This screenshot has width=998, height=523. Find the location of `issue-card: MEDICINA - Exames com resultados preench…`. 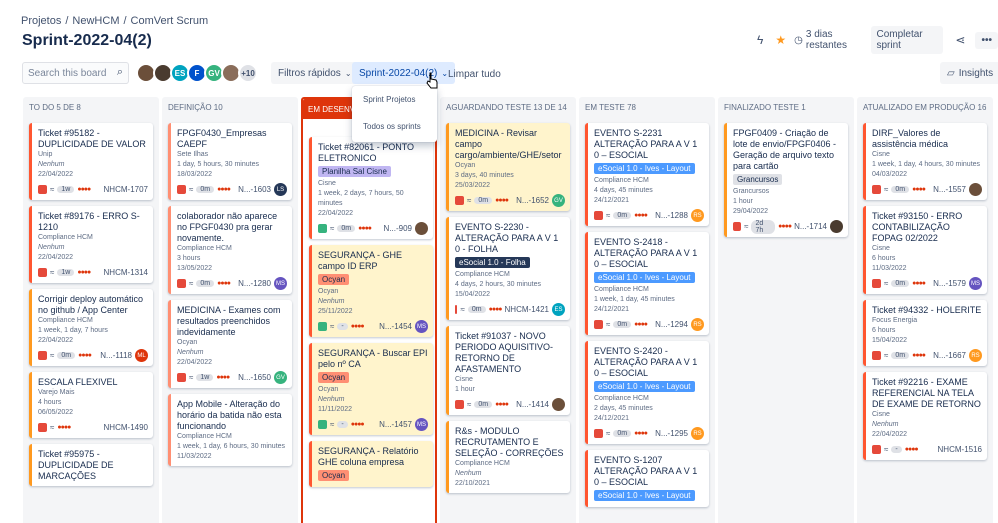

issue-card: MEDICINA - Exames com resultados preench… is located at coordinates (230, 344).